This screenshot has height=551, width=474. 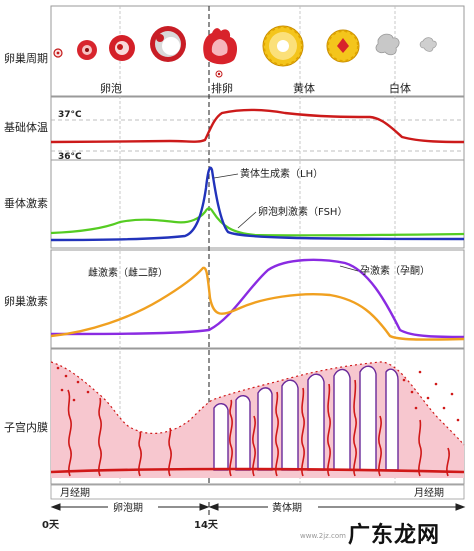 I want to click on small-corpus-albicans-icon, so click(x=428, y=44).